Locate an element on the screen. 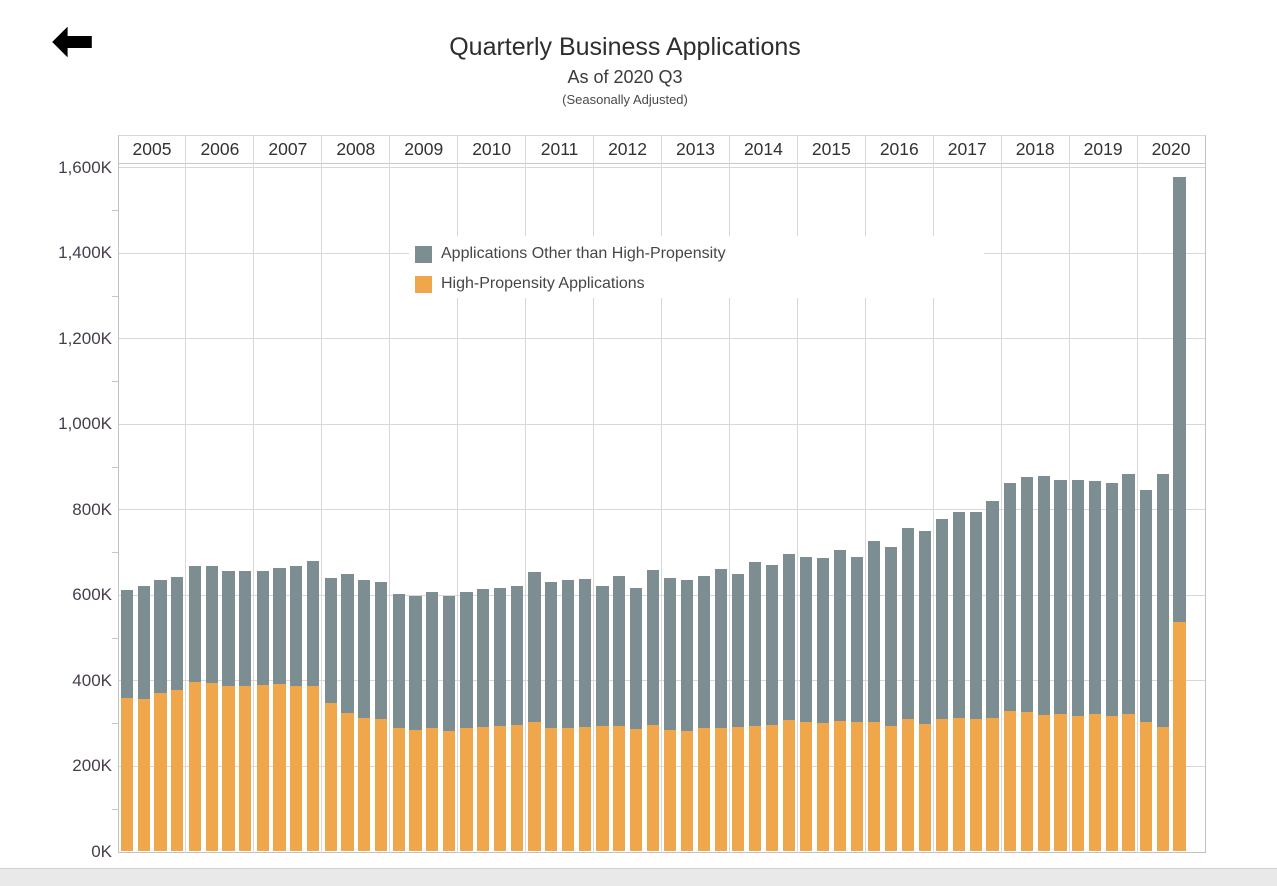  bar-2007-Q3 is located at coordinates (296, 708).